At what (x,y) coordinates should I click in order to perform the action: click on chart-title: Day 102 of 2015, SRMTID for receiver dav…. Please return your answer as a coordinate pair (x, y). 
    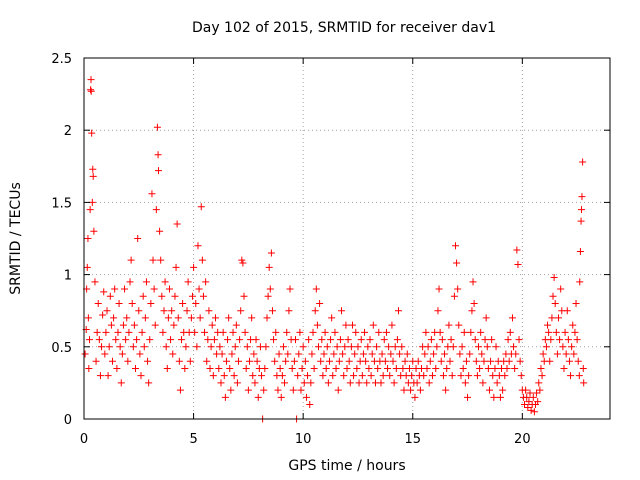
    Looking at the image, I should click on (344, 28).